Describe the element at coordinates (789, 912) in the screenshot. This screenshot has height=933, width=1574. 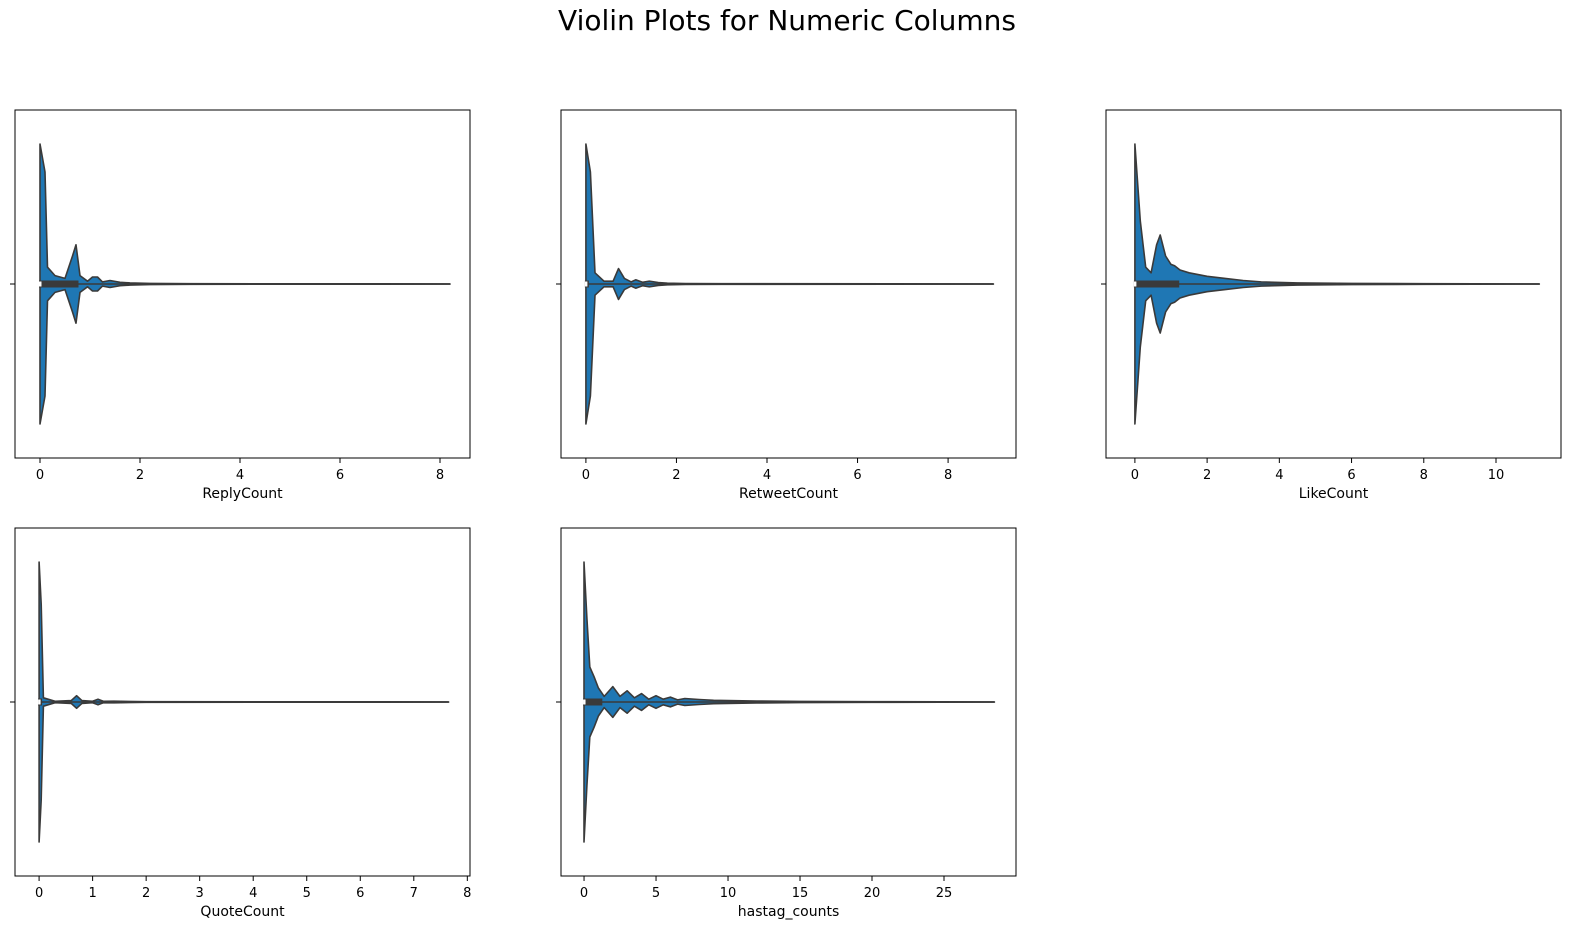
I see `x-axis-label: hastag_counts` at that location.